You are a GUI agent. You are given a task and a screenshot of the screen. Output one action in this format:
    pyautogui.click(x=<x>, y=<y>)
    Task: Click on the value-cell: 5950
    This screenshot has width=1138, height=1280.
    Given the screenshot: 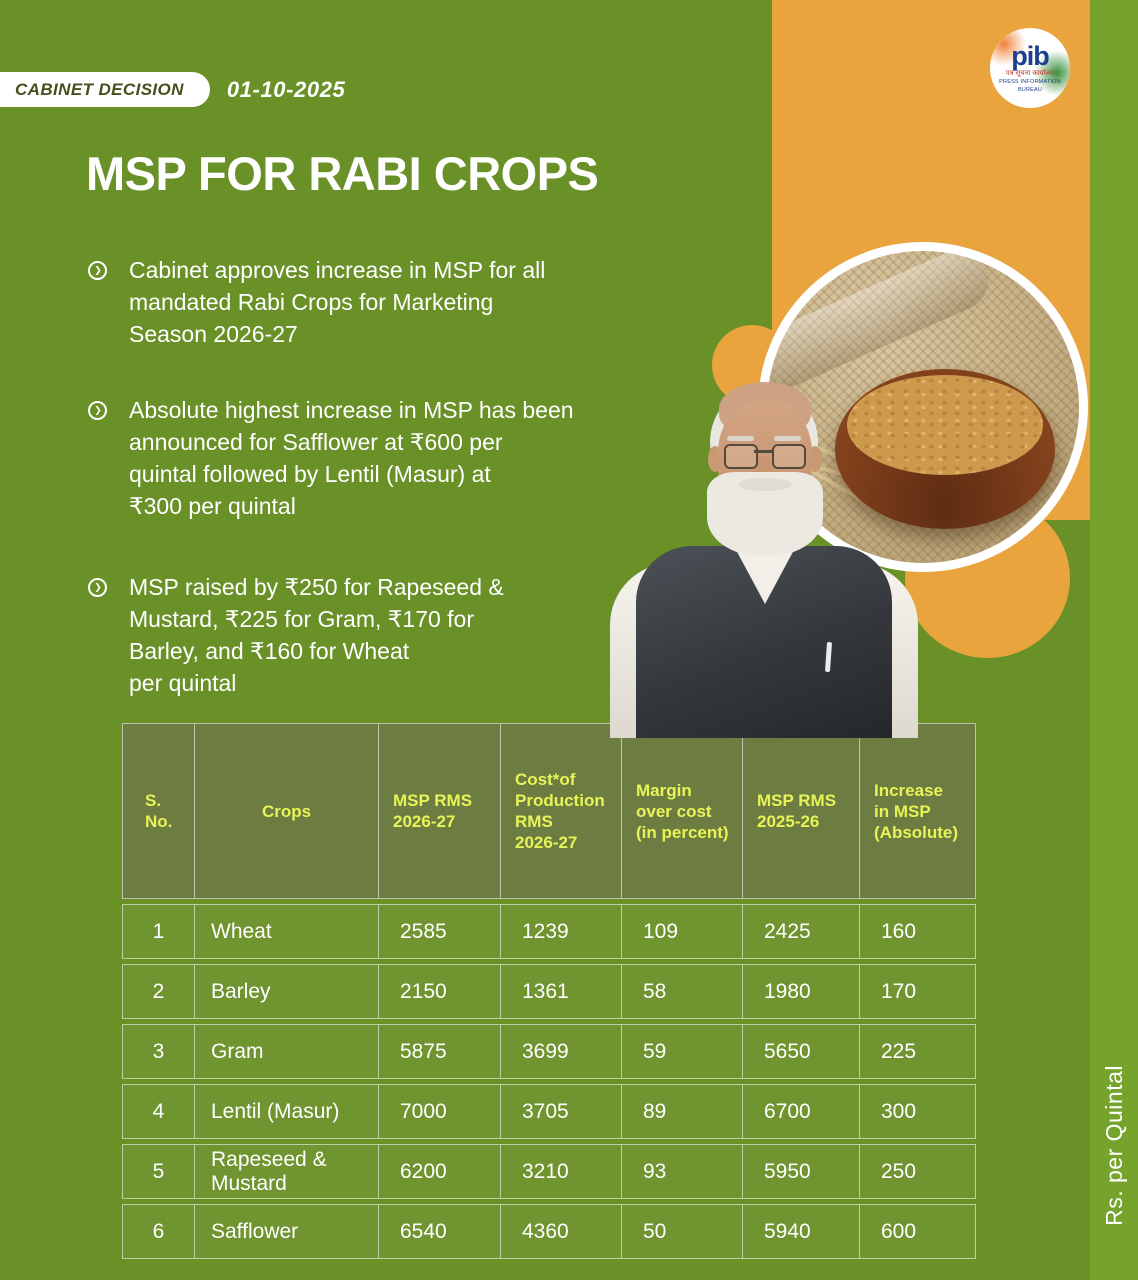 What is the action you would take?
    pyautogui.click(x=801, y=1171)
    